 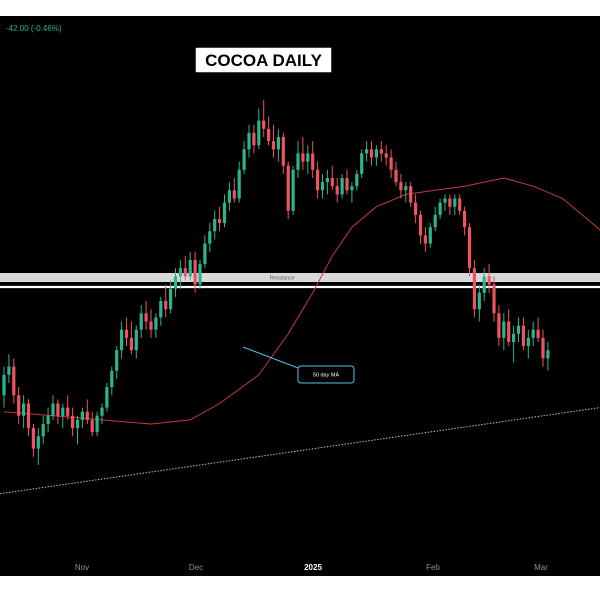 I want to click on chart-title: COCOA DAILY, so click(x=263, y=60).